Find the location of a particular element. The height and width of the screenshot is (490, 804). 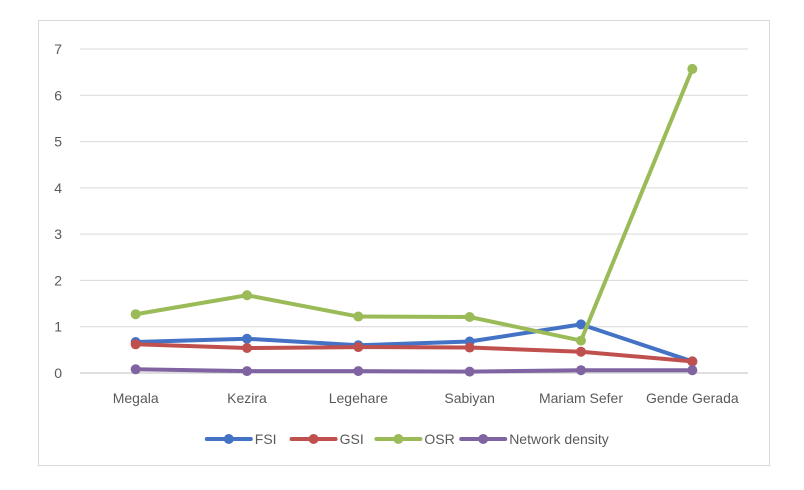

legend-label: Network density is located at coordinates (559, 439).